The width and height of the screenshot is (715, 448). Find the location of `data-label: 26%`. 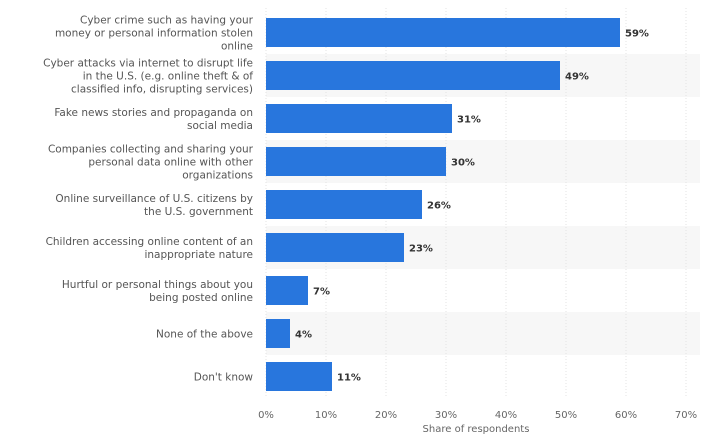

data-label: 26% is located at coordinates (439, 206).